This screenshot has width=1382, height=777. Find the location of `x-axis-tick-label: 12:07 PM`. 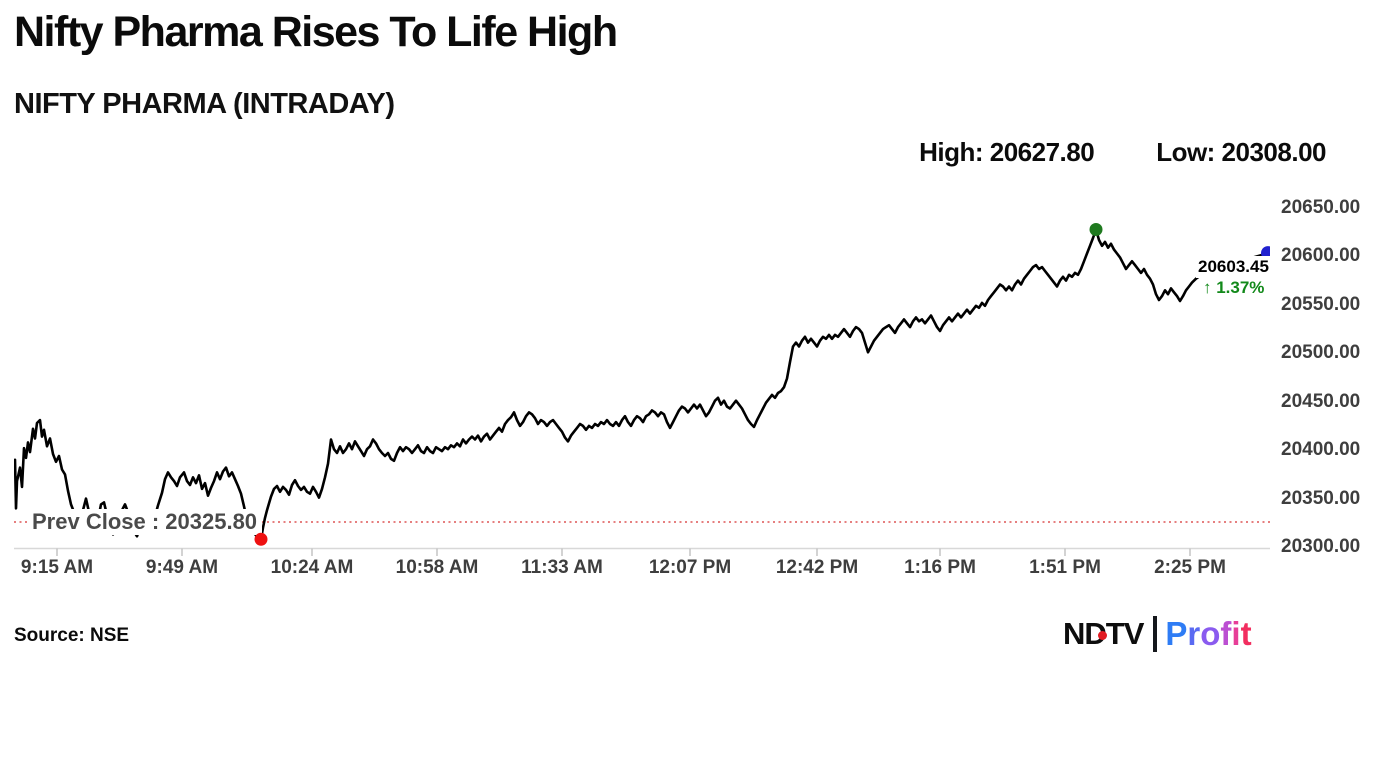

x-axis-tick-label: 12:07 PM is located at coordinates (690, 567).